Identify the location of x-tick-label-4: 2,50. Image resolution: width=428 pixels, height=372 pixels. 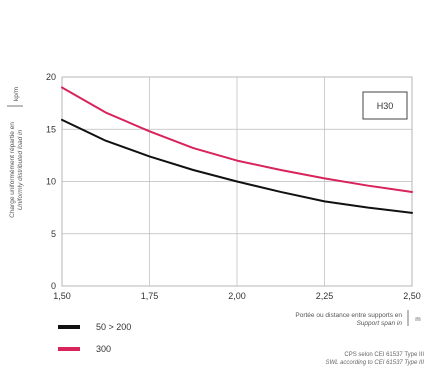
(412, 296).